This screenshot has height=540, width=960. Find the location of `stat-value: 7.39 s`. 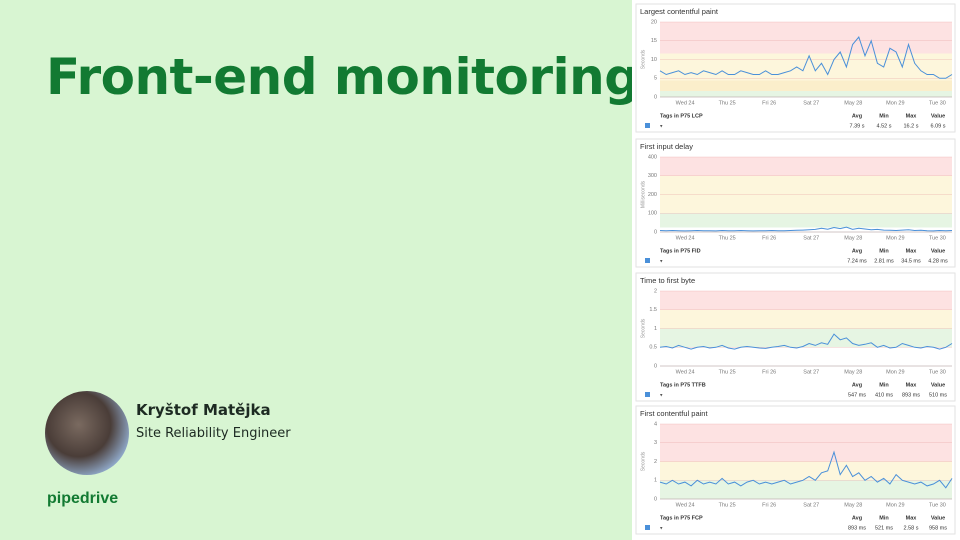

stat-value: 7.39 s is located at coordinates (857, 126).